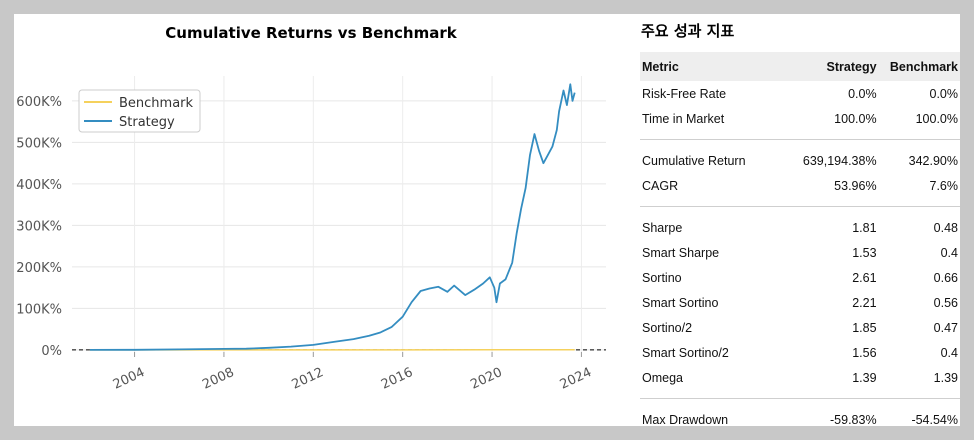 Image resolution: width=974 pixels, height=440 pixels. What do you see at coordinates (800, 417) in the screenshot?
I see `metric-row: Max Drawdown -59.83% -54.54%` at bounding box center [800, 417].